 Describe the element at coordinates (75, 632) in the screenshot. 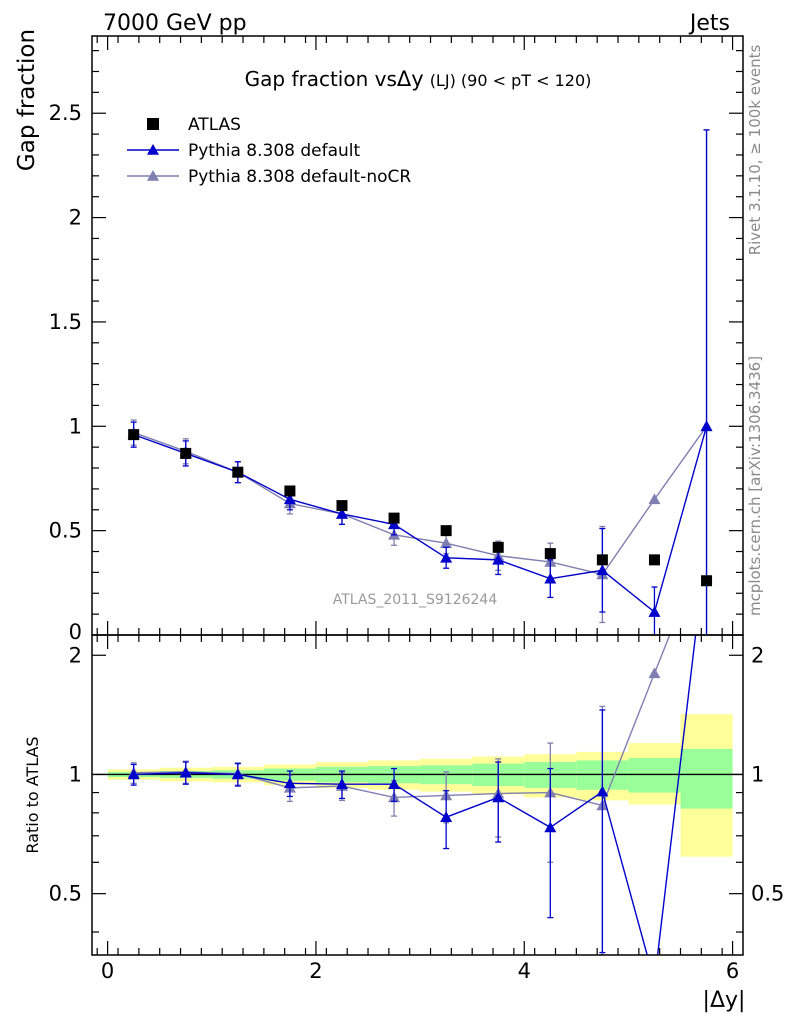

I see `top-y-tick-label-zero: 0` at that location.